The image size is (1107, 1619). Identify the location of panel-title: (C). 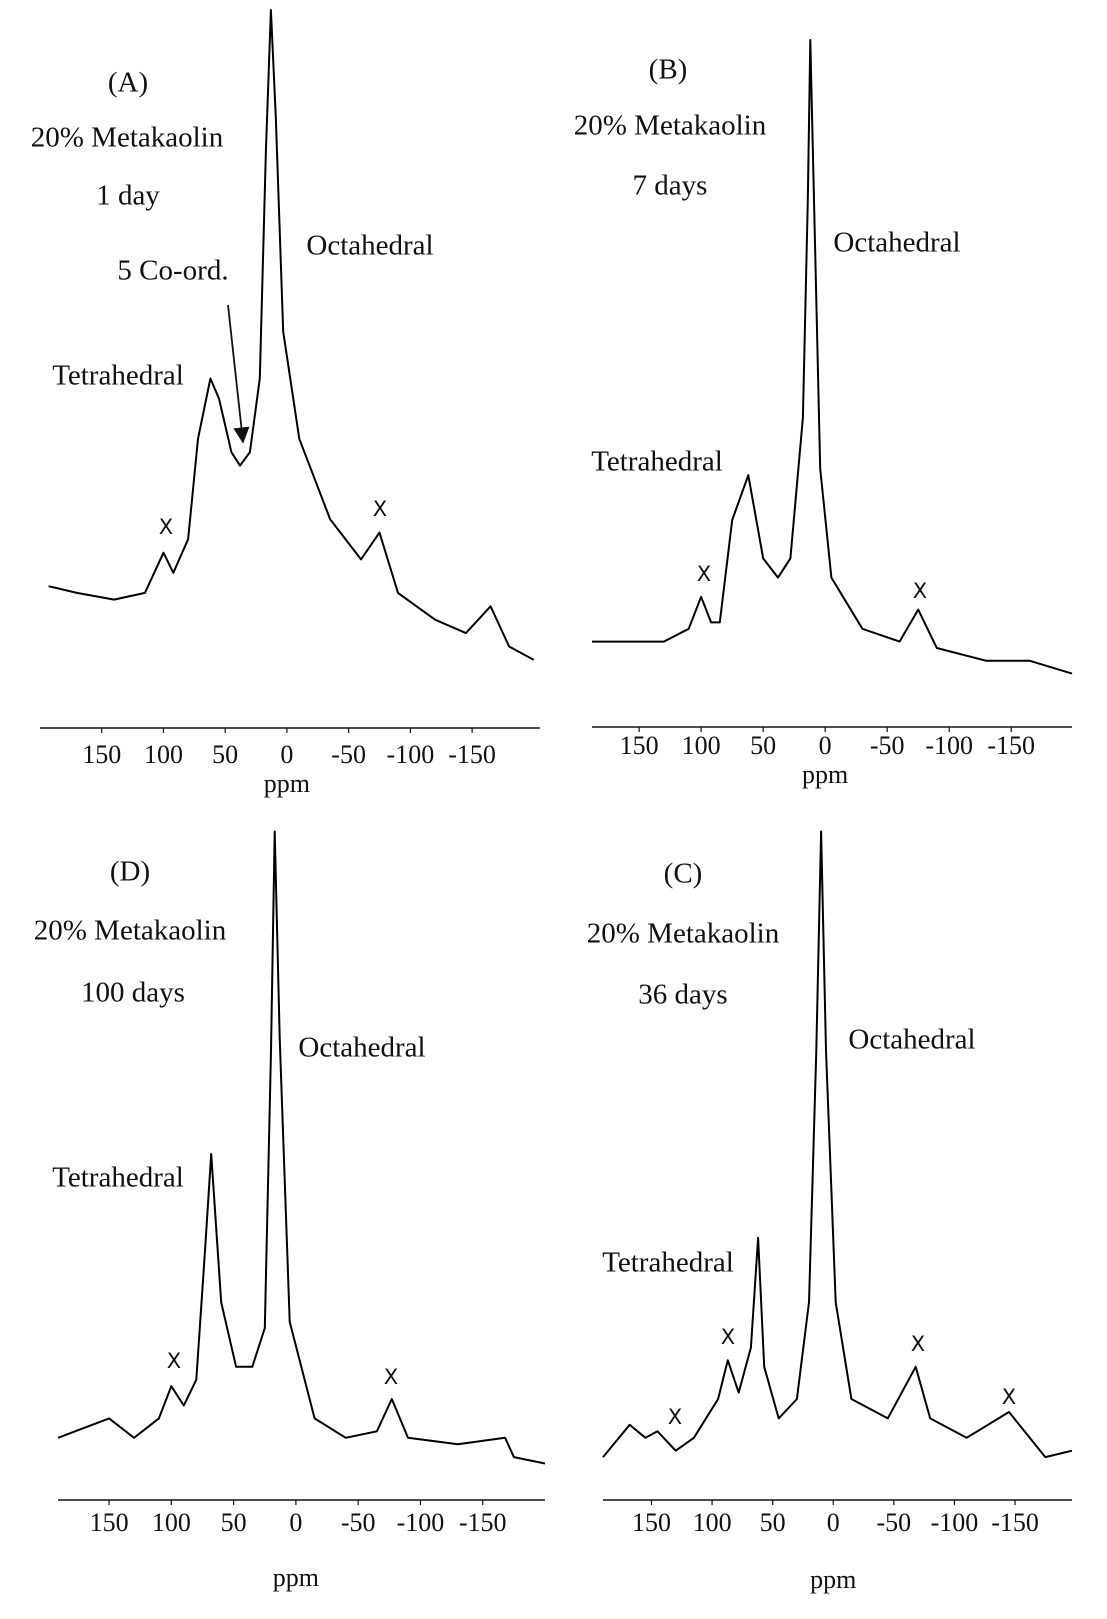
(683, 874).